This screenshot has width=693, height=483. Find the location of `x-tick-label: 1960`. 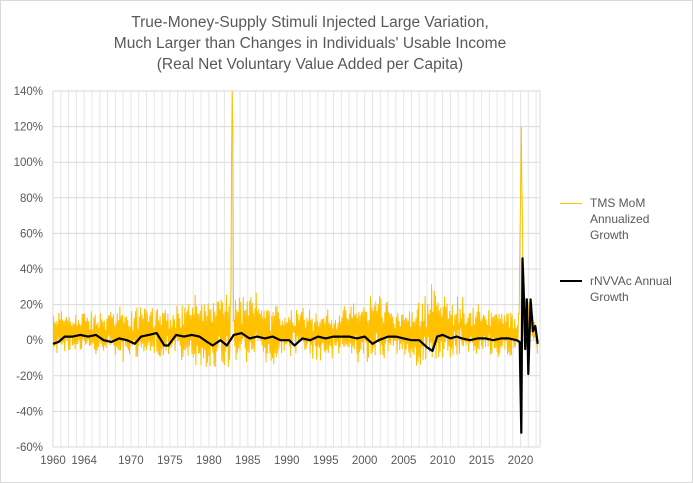

x-tick-label: 1960 is located at coordinates (53, 461).